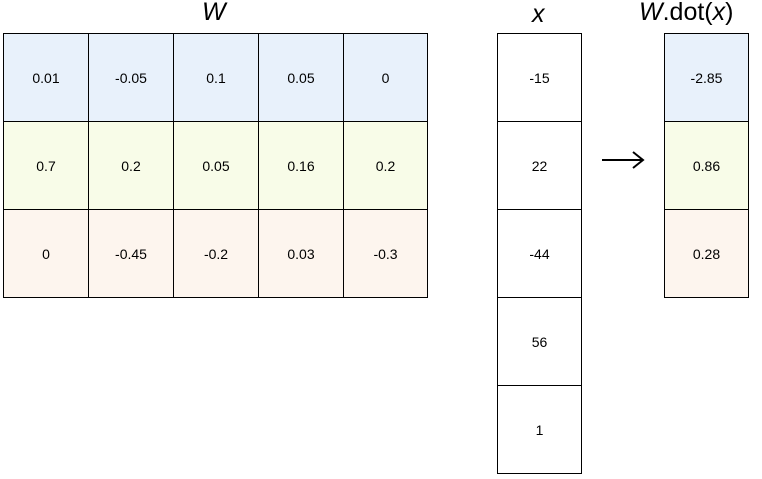  I want to click on result-label-w: W, so click(651, 13).